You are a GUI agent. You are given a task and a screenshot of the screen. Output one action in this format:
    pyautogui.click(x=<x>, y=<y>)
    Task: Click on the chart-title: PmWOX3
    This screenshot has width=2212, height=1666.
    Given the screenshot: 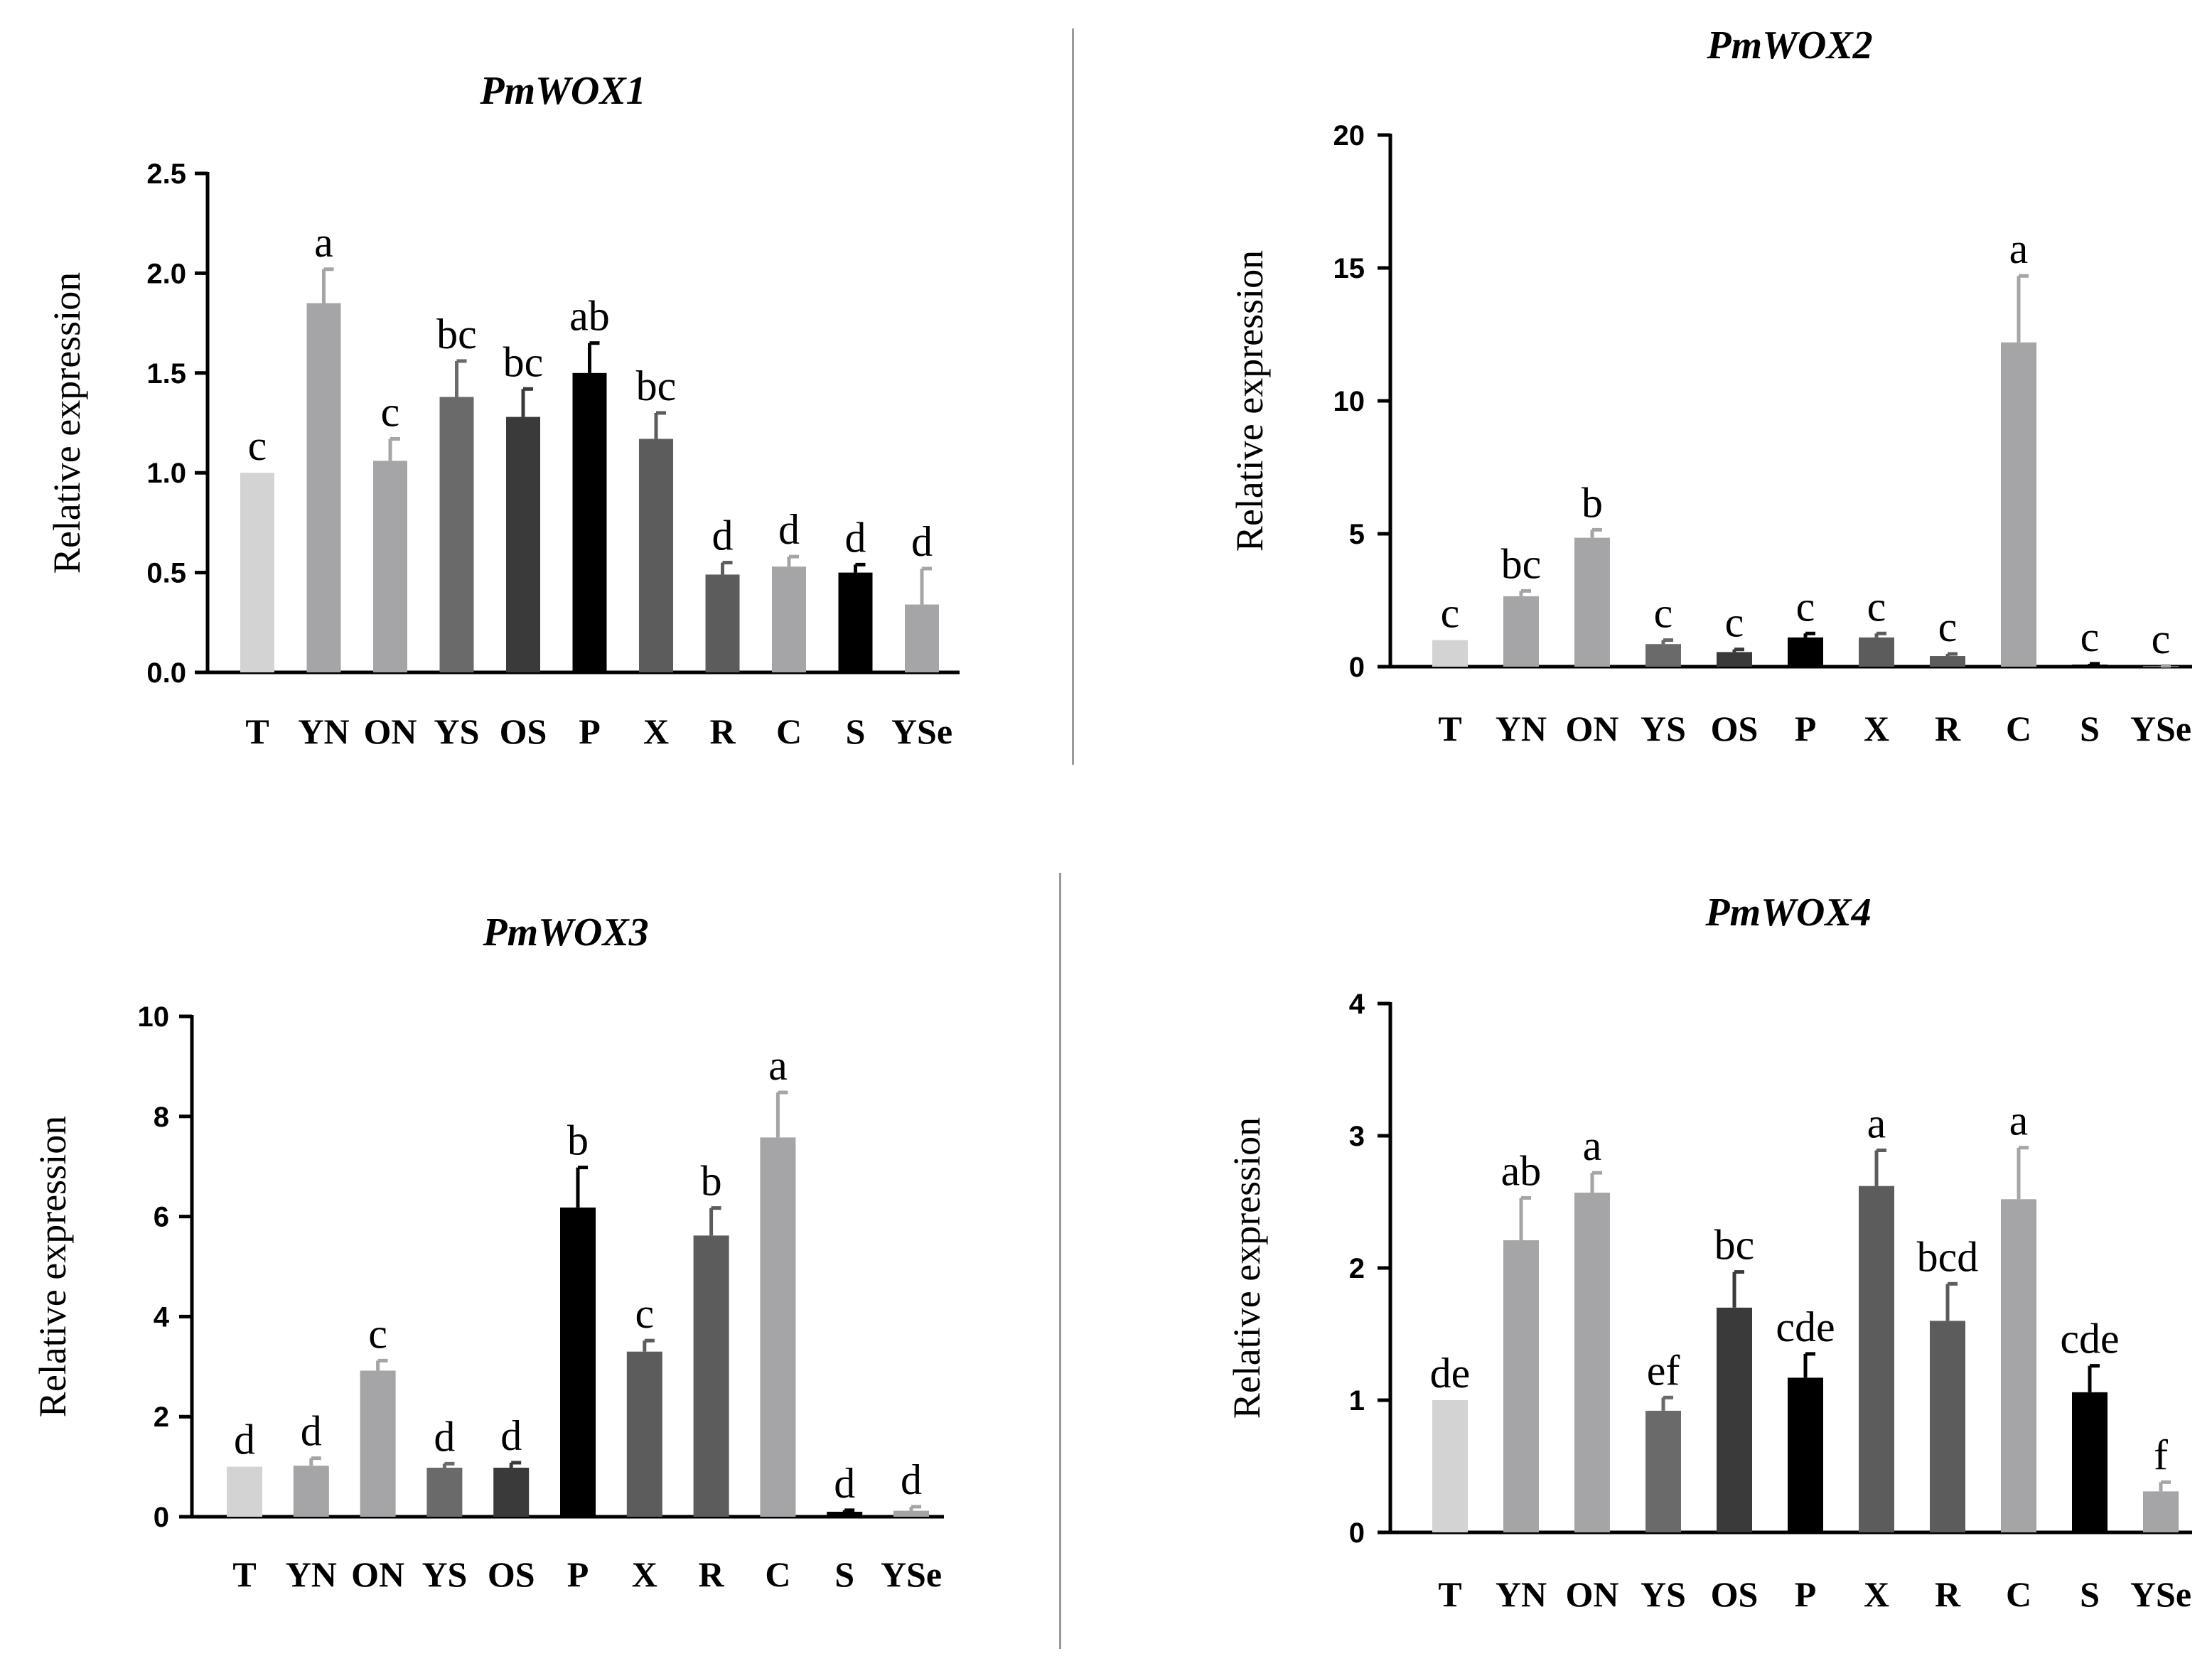 What is the action you would take?
    pyautogui.click(x=565, y=932)
    